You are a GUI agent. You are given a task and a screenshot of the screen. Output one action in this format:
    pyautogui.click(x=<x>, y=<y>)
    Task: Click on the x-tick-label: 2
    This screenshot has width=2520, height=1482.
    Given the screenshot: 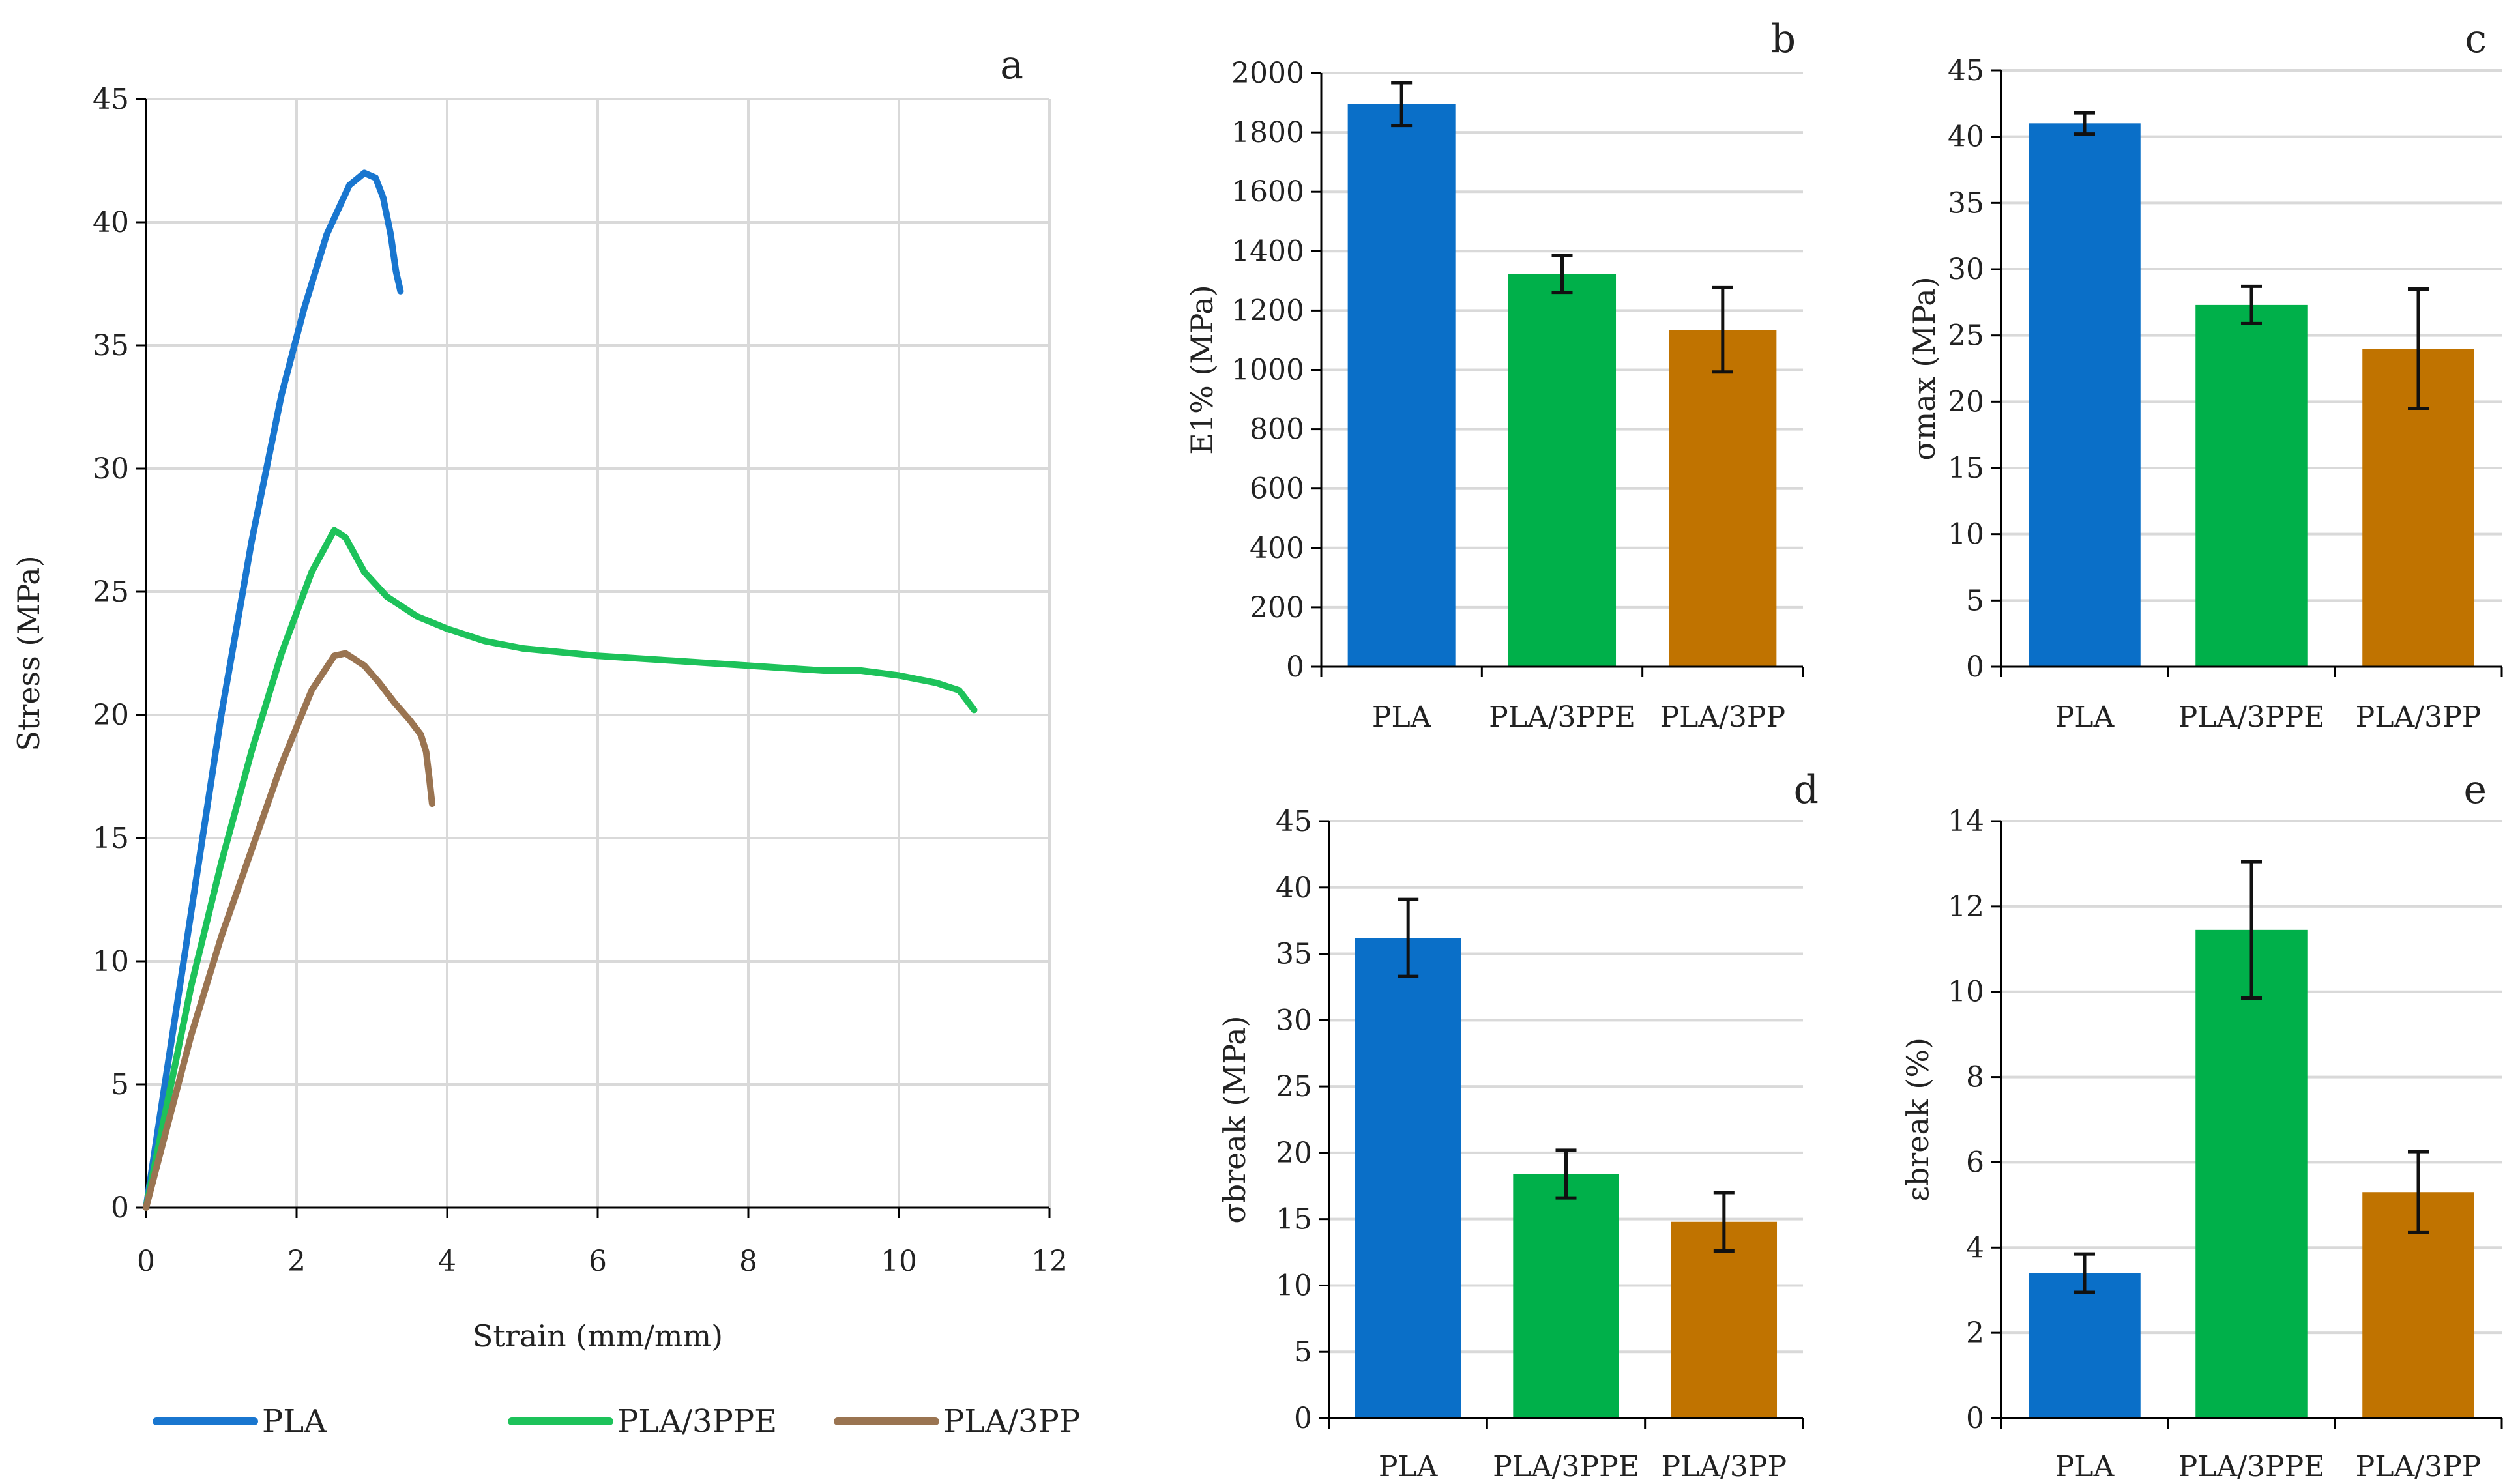 What is the action you would take?
    pyautogui.click(x=297, y=1261)
    